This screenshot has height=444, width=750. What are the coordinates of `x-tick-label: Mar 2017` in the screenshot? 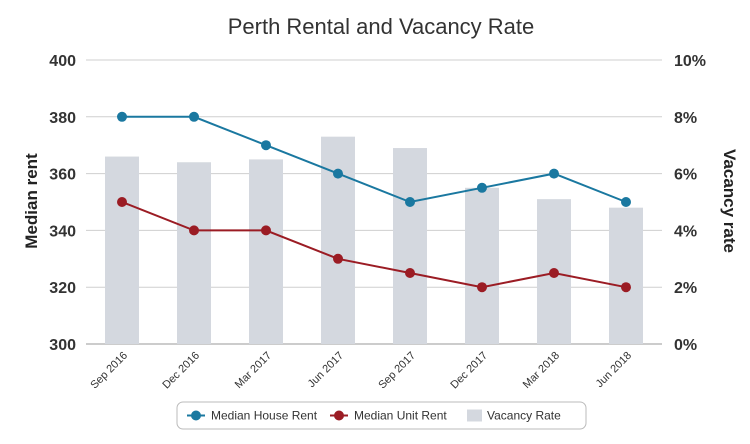 It's located at (253, 370).